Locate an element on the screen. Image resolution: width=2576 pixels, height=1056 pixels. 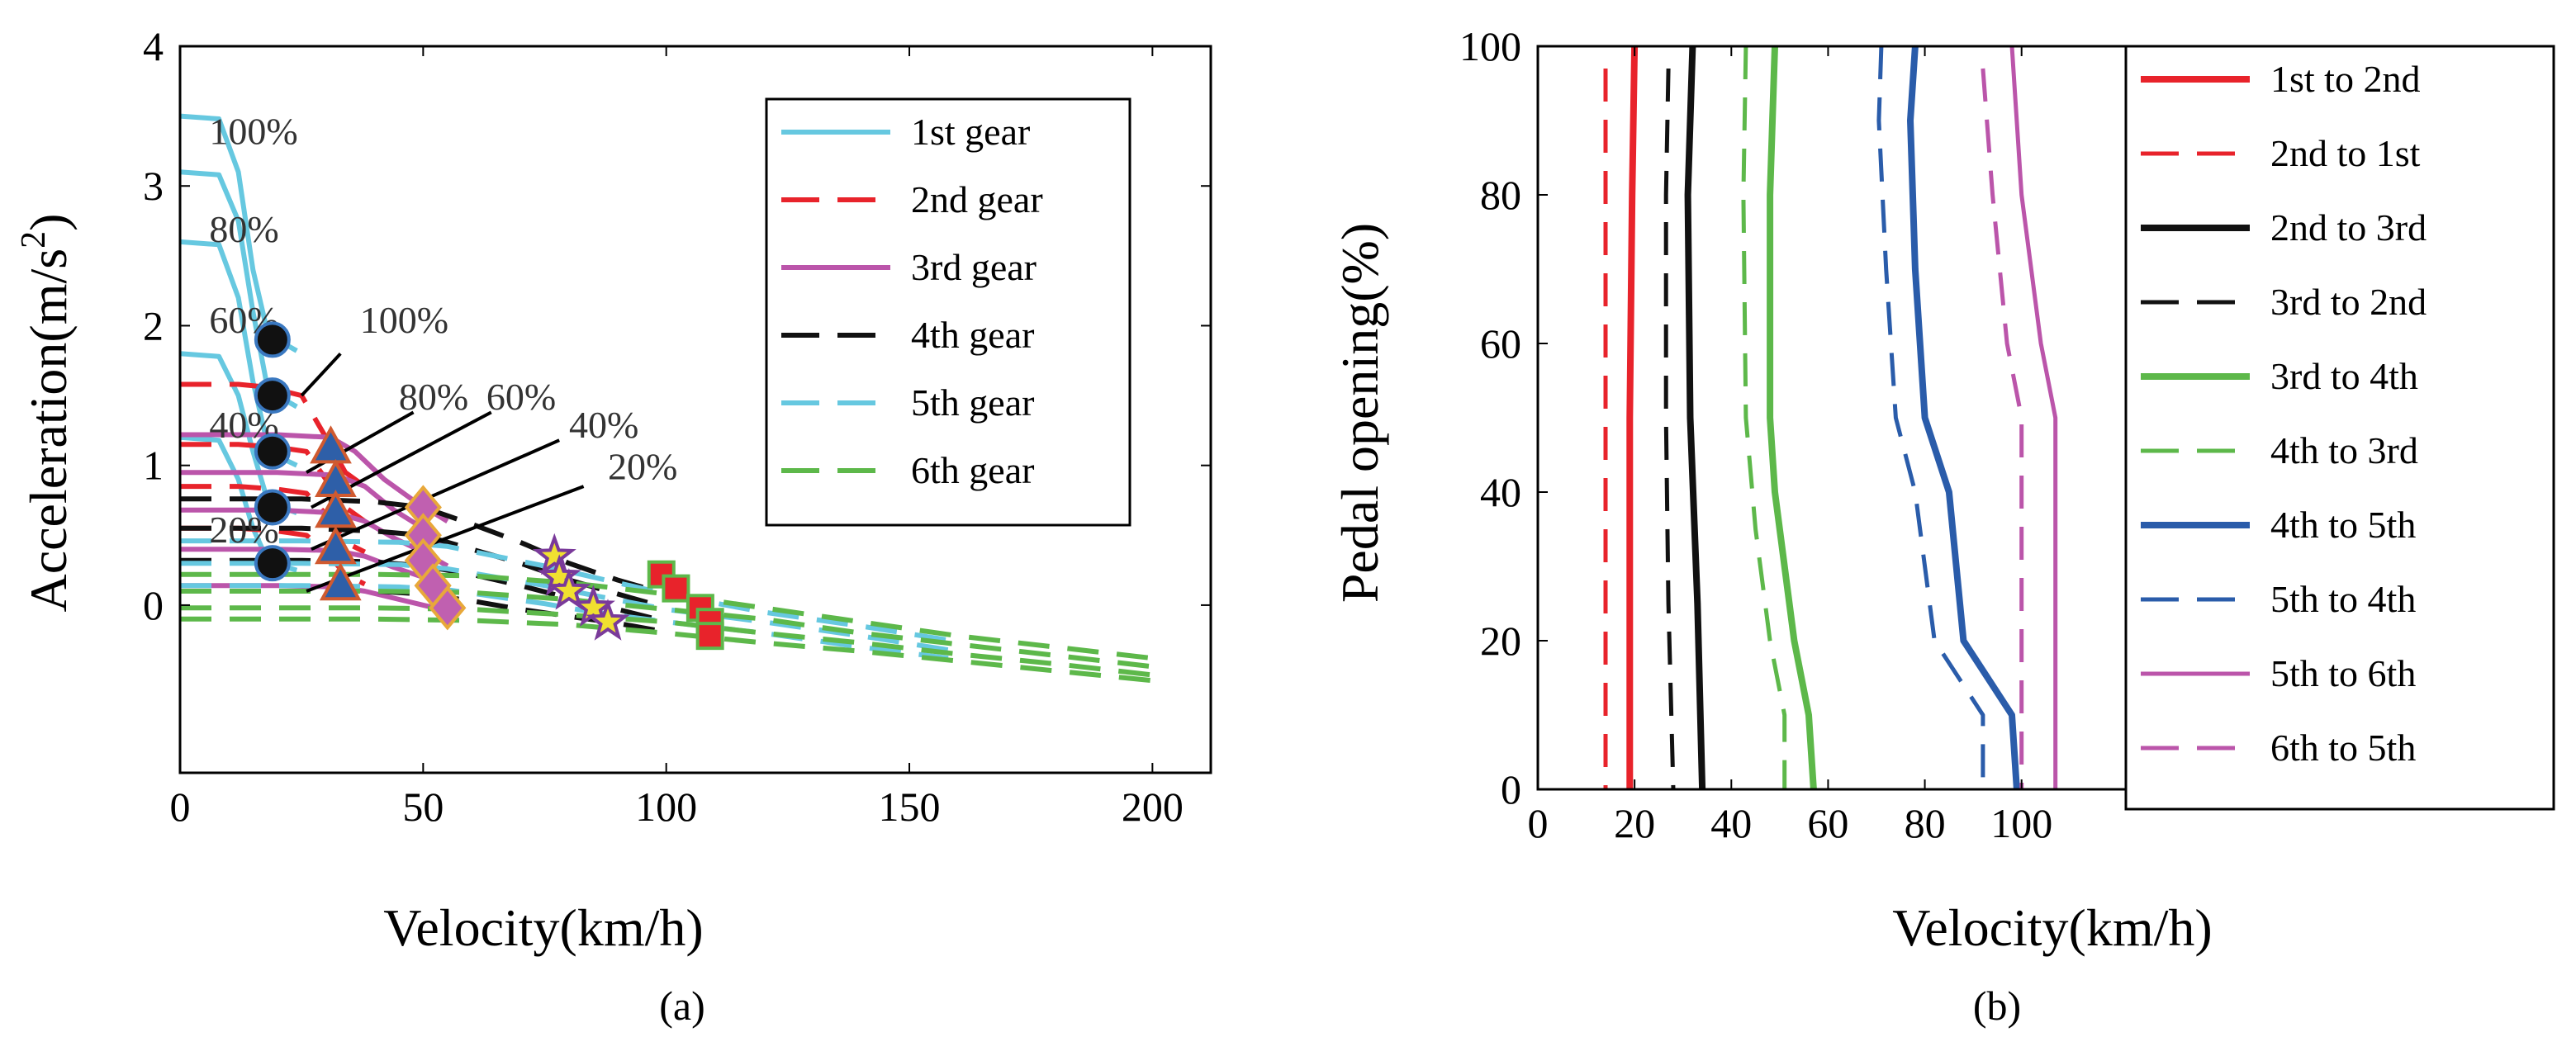
legend-entry: 2nd to 1st is located at coordinates (2345, 153).